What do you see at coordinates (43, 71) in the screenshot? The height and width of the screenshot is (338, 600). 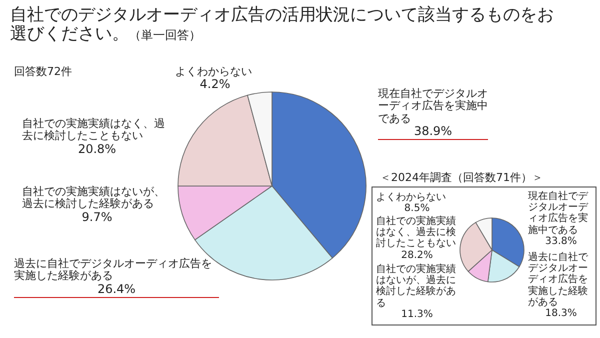 I see `text: 回答数72件` at bounding box center [43, 71].